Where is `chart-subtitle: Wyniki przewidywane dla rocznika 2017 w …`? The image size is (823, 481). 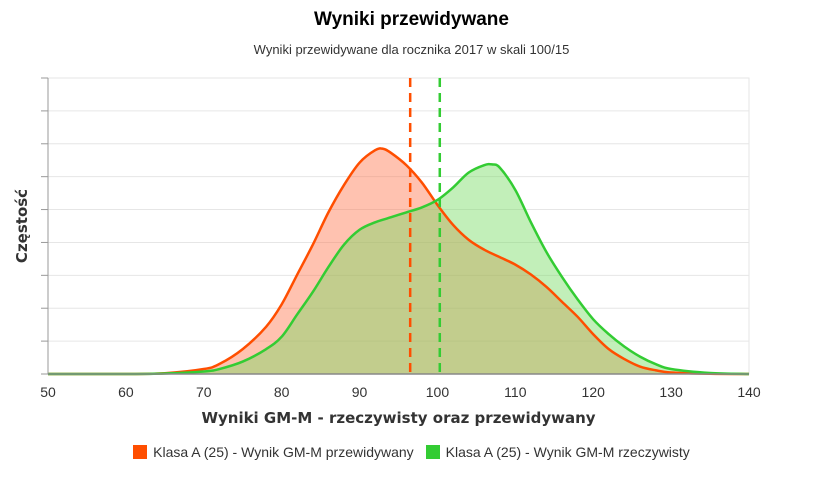
chart-subtitle: Wyniki przewidywane dla rocznika 2017 w … is located at coordinates (411, 49).